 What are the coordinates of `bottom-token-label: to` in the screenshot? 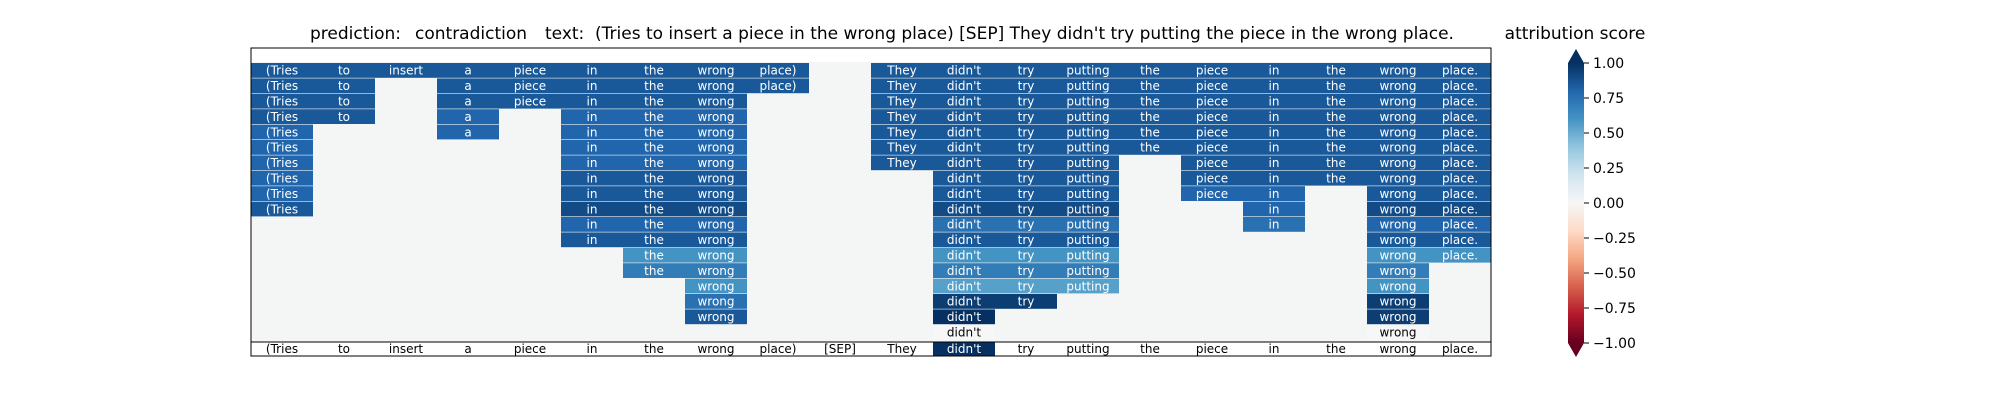 It's located at (344, 349).